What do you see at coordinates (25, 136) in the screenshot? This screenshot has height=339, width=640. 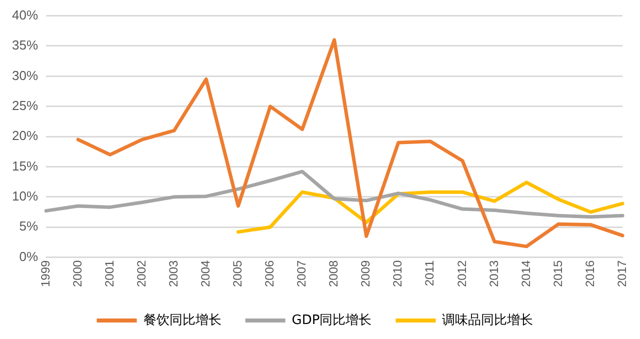 I see `y-tick-label: 20%` at bounding box center [25, 136].